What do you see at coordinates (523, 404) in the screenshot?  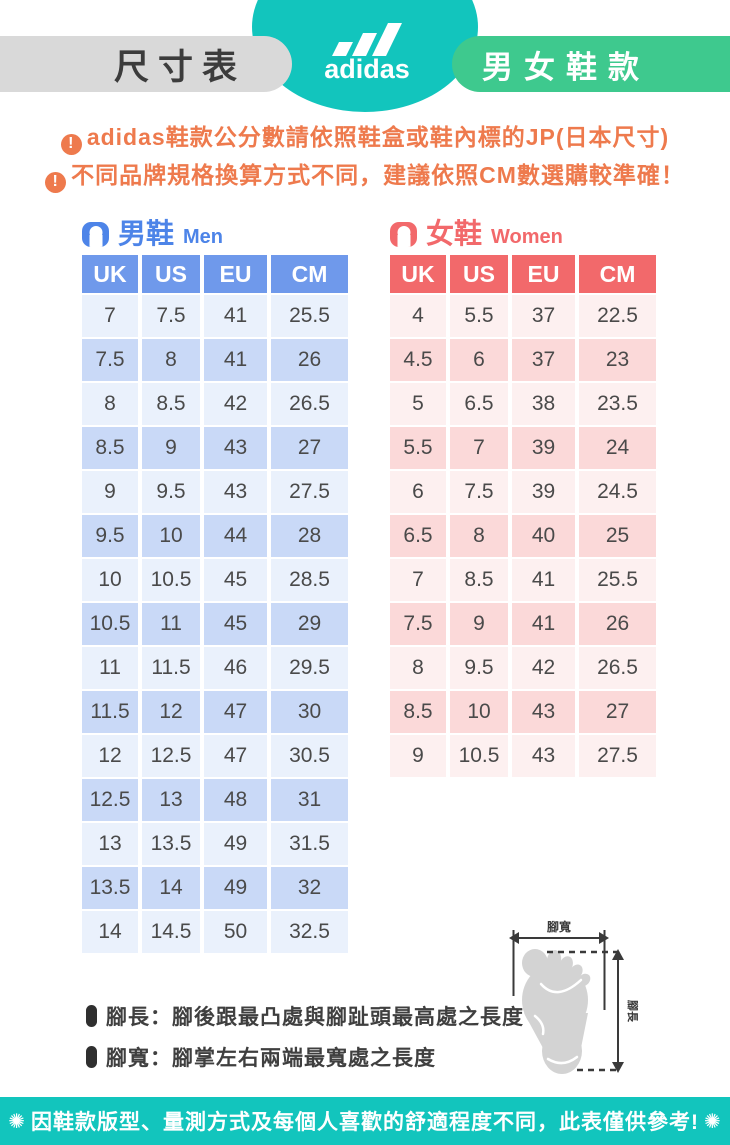 I see `table-row: 5 6.5 38 23.5` at bounding box center [523, 404].